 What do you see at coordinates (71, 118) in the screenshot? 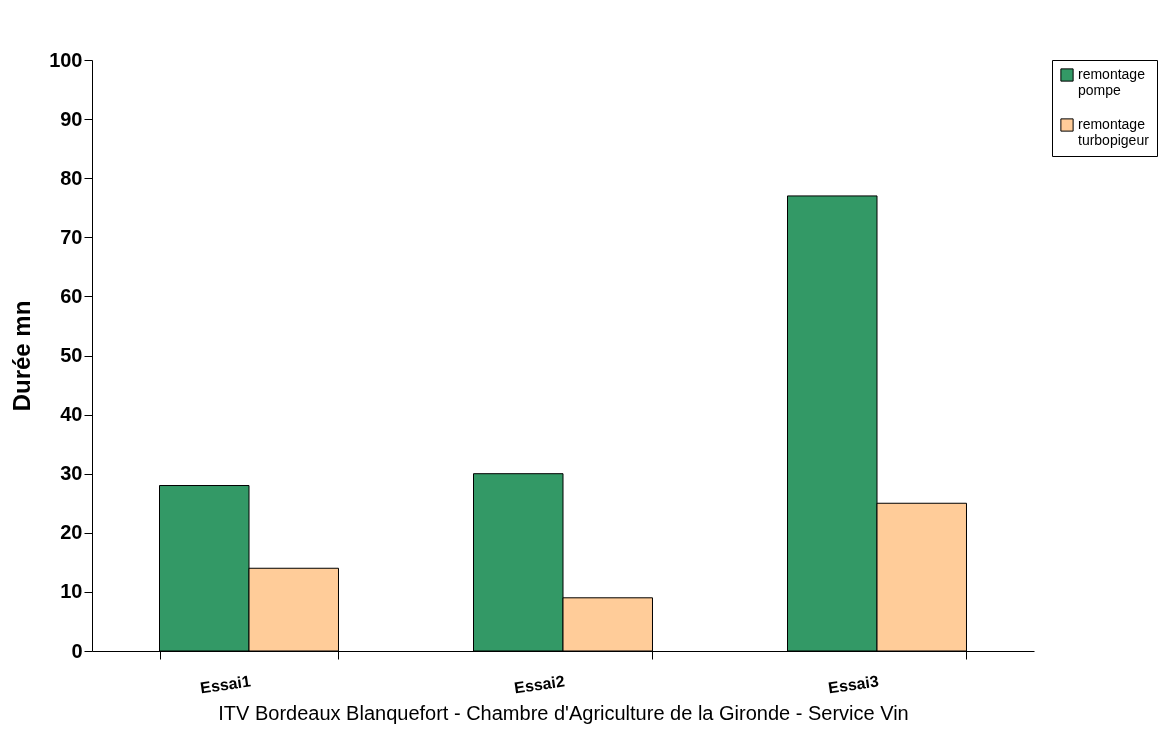
I see `y-tick-label: 90` at bounding box center [71, 118].